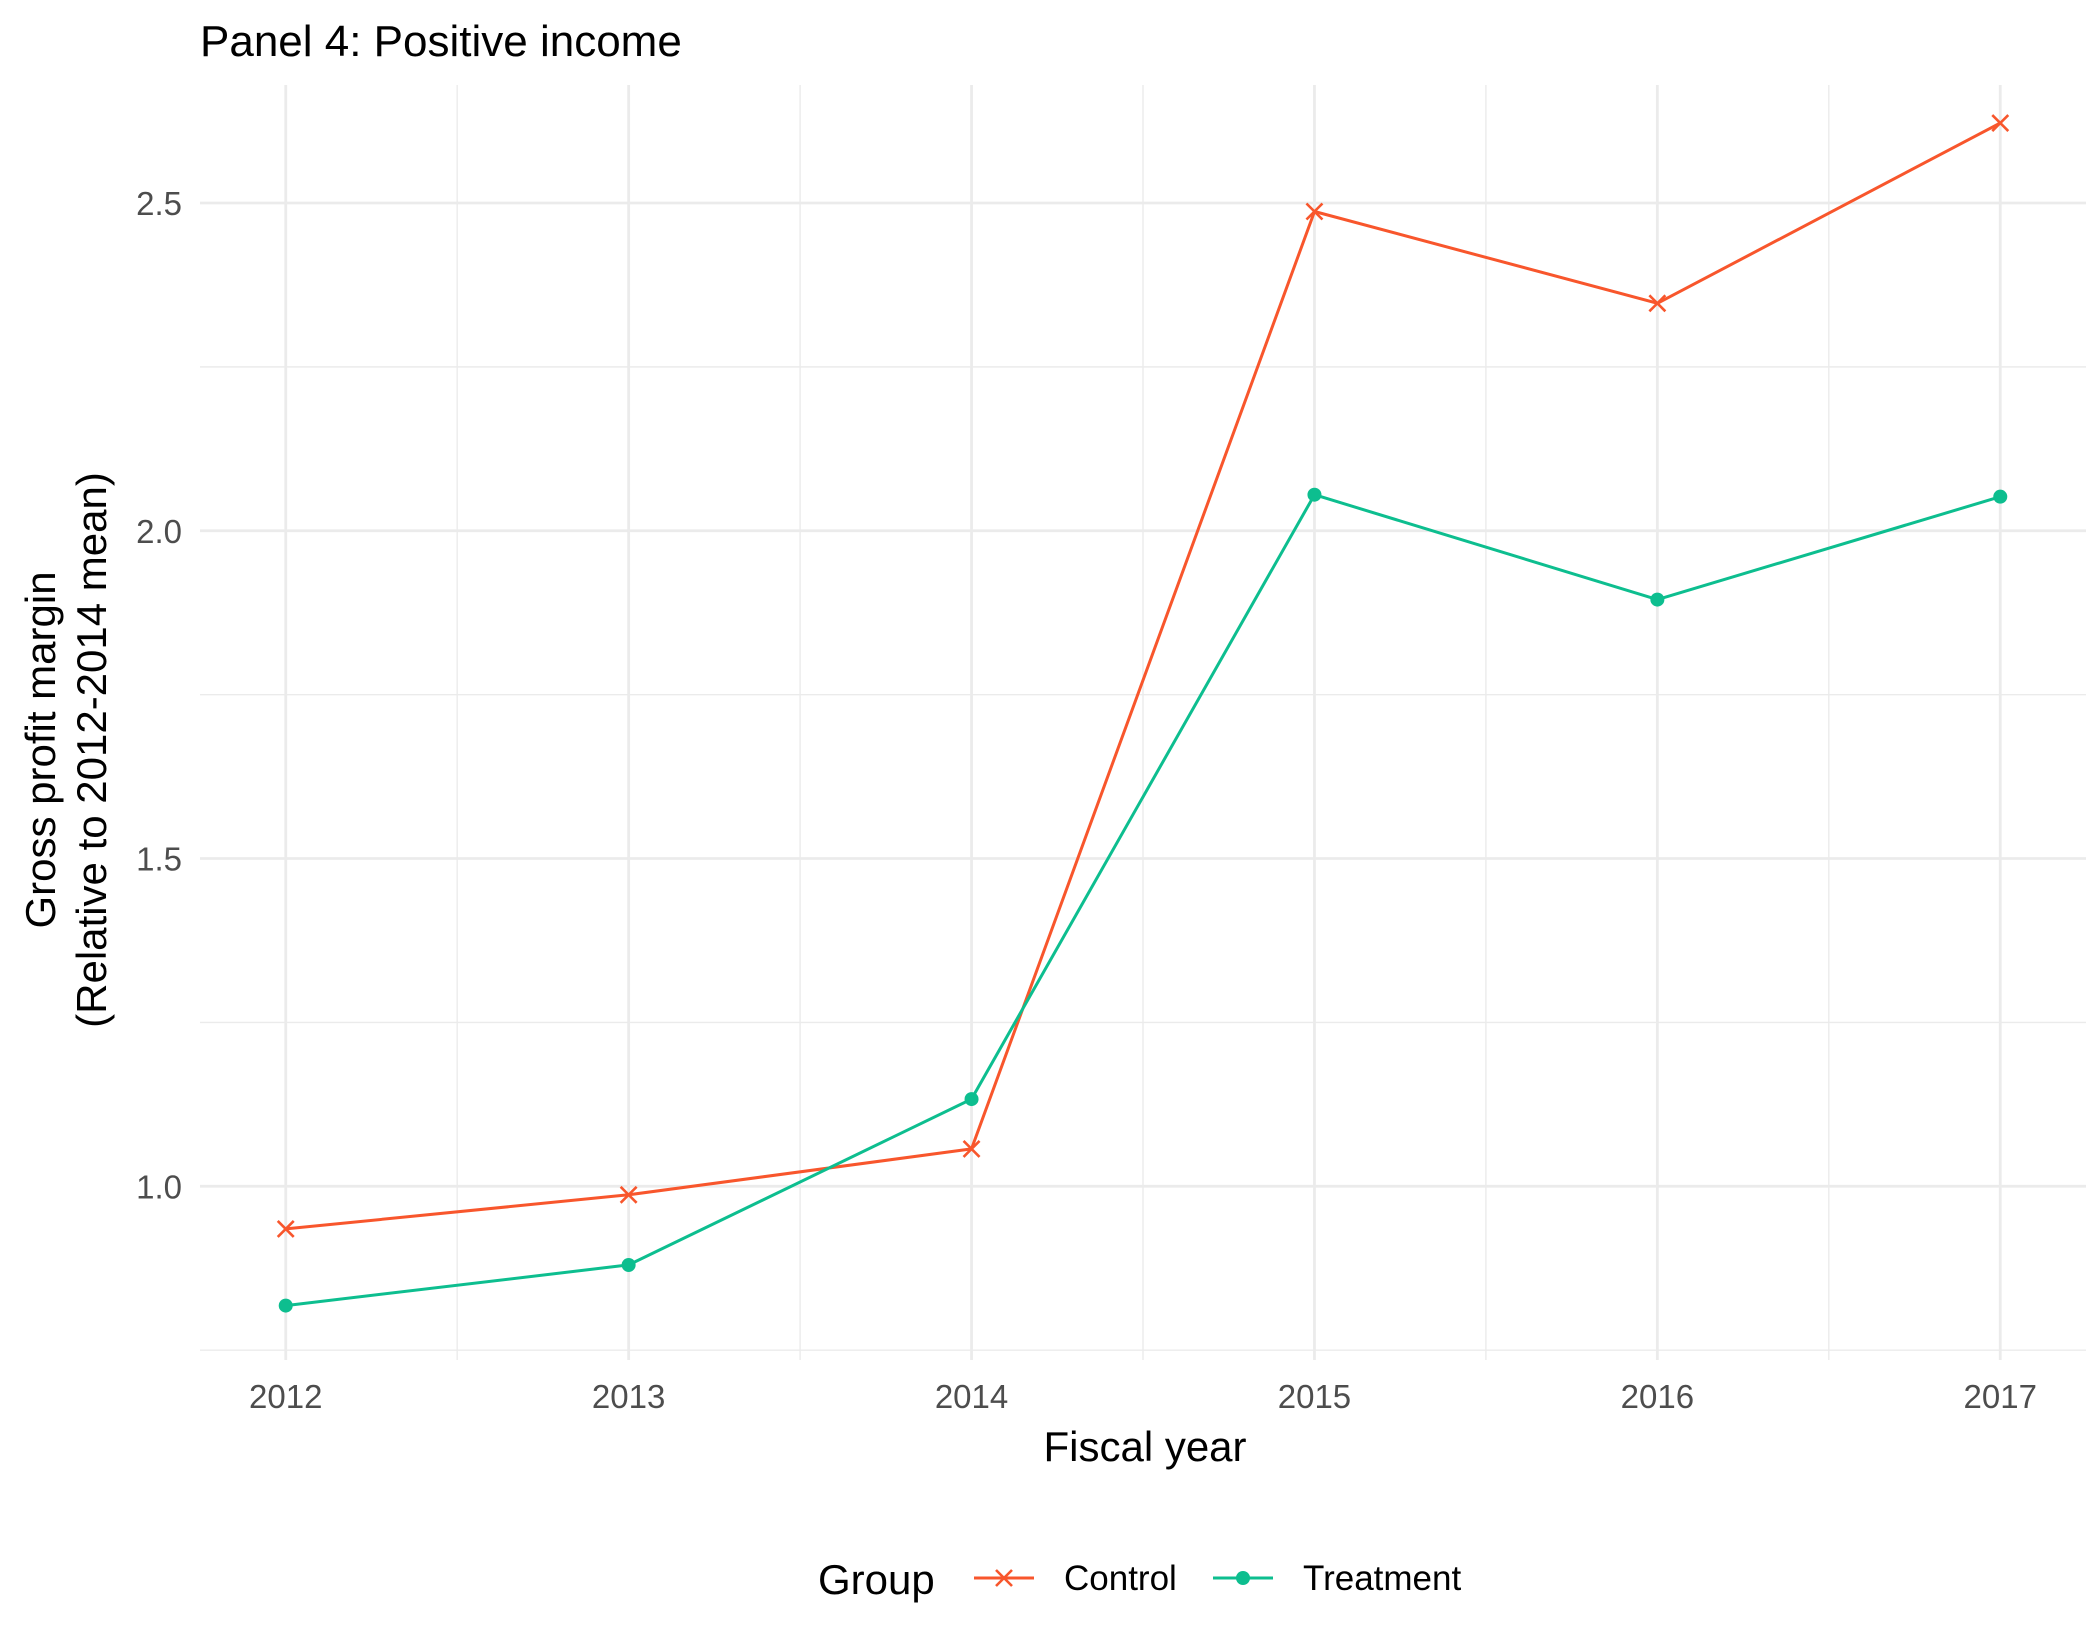  Describe the element at coordinates (1004, 1578) in the screenshot. I see `legend-key-x-marker` at that location.